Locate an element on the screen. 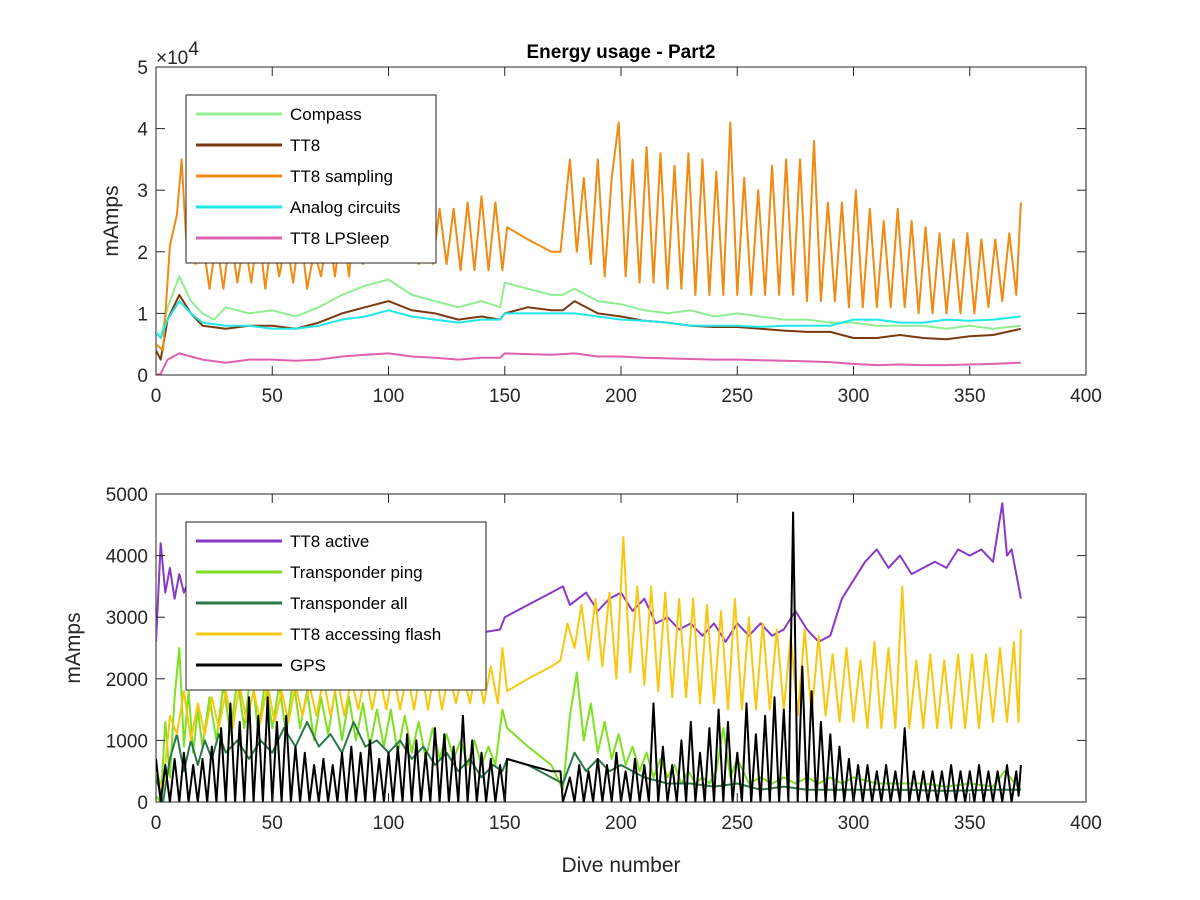 The height and width of the screenshot is (900, 1200). top-plot-y-exponent-base: ×10 is located at coordinates (172, 58).